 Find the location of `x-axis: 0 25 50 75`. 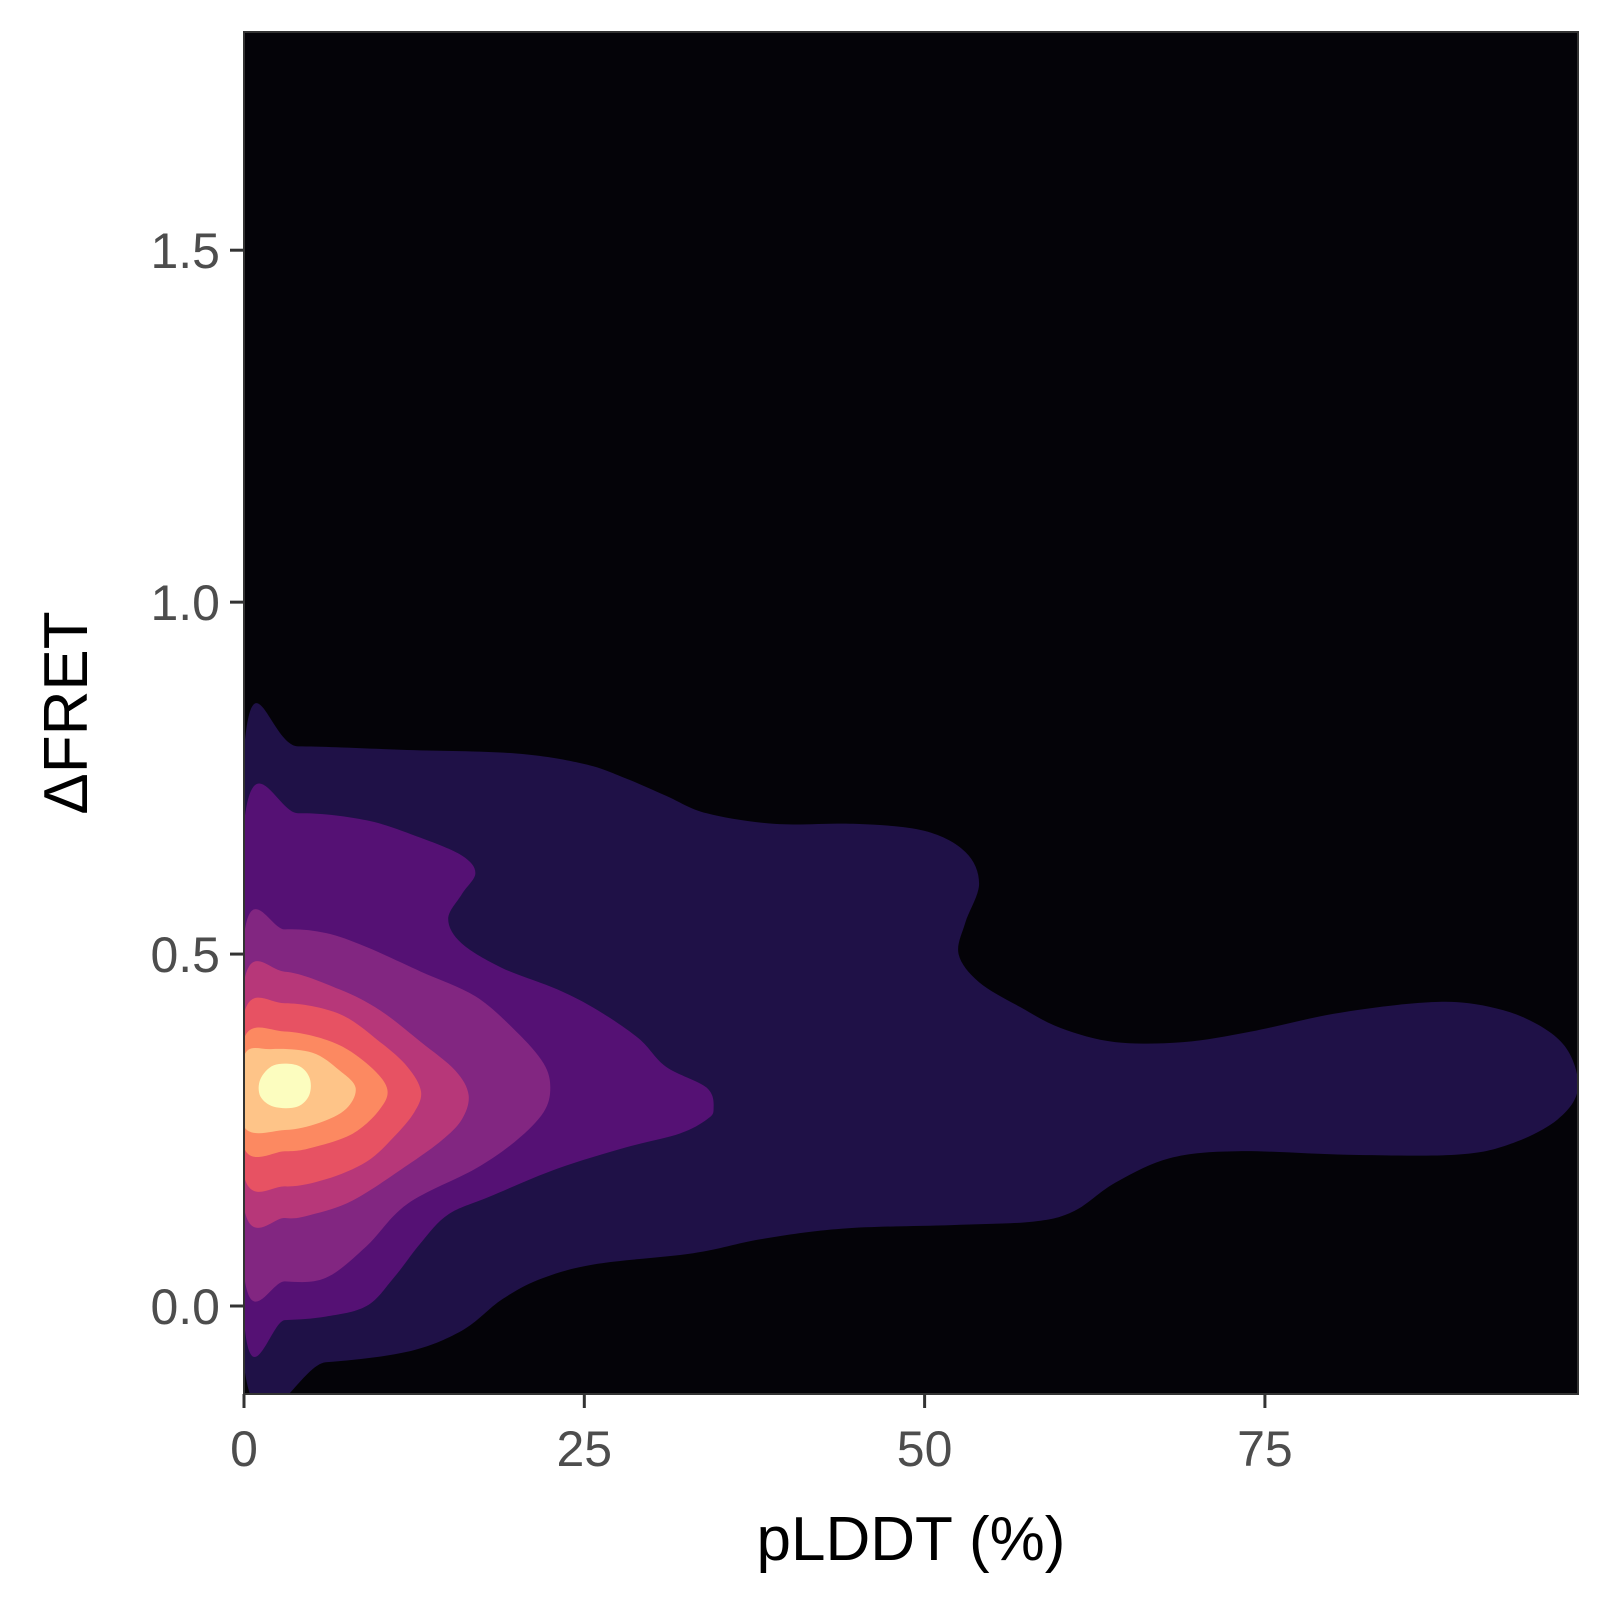

x-axis: 0 25 50 75 is located at coordinates (761, 1435).